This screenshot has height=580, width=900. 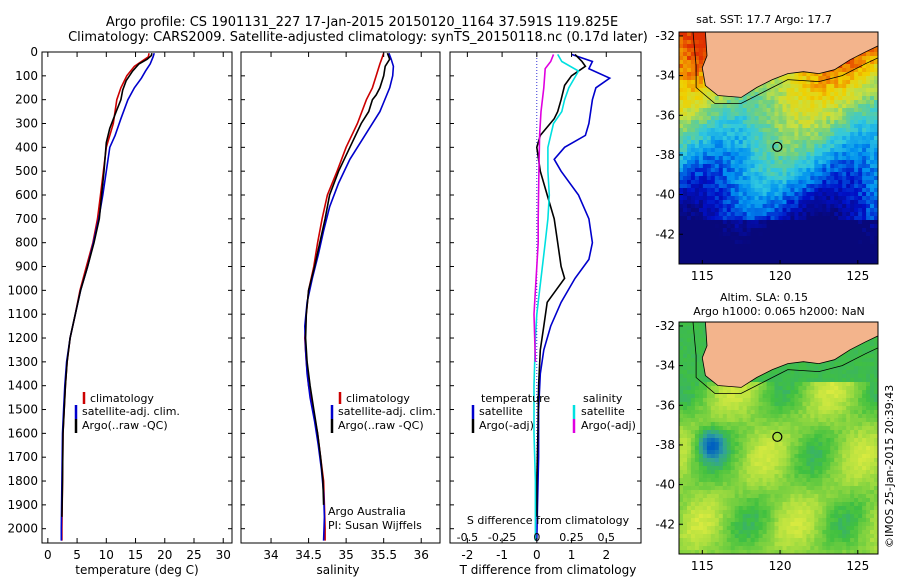 What do you see at coordinates (22, 290) in the screenshot?
I see `y-tick-label: 1000` at bounding box center [22, 290].